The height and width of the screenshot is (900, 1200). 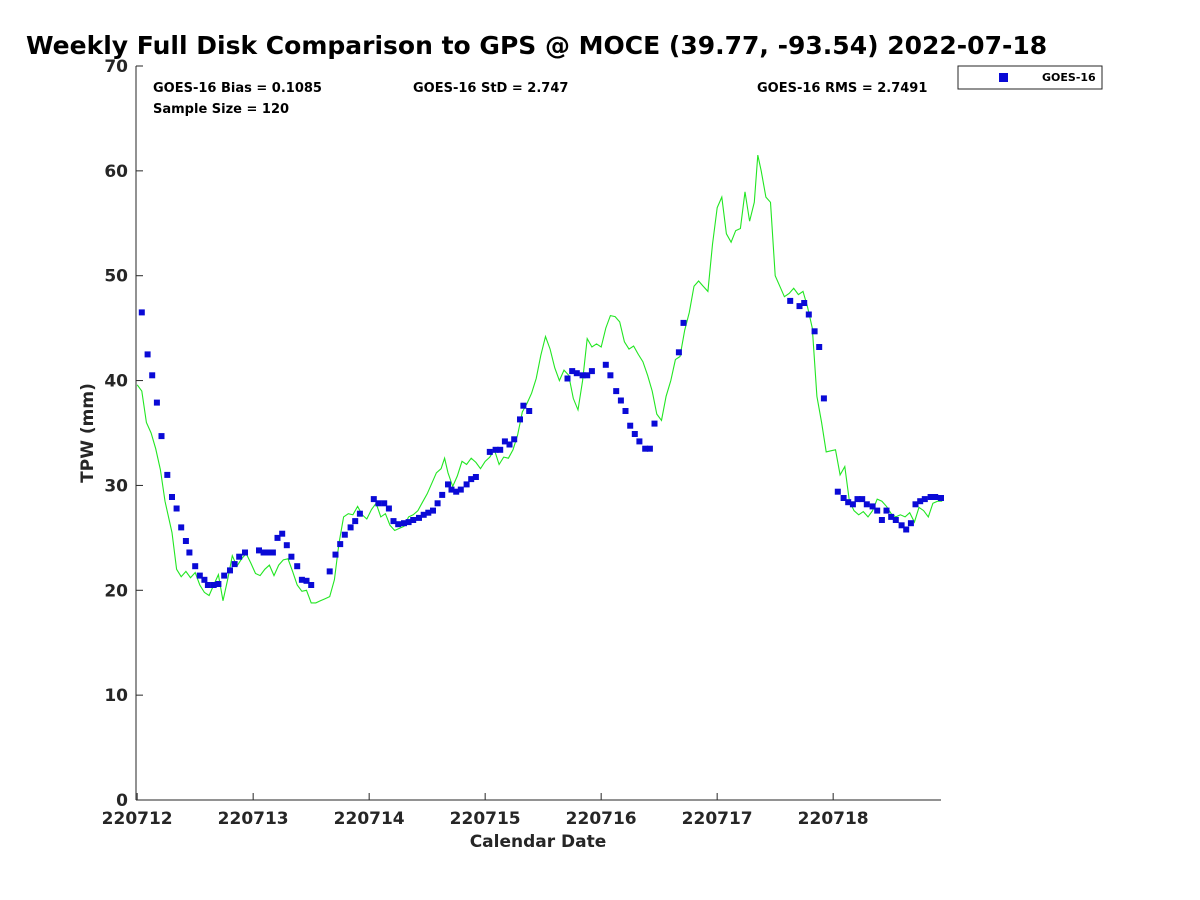 What do you see at coordinates (538, 842) in the screenshot?
I see `x-axis-label: Calendar Date` at bounding box center [538, 842].